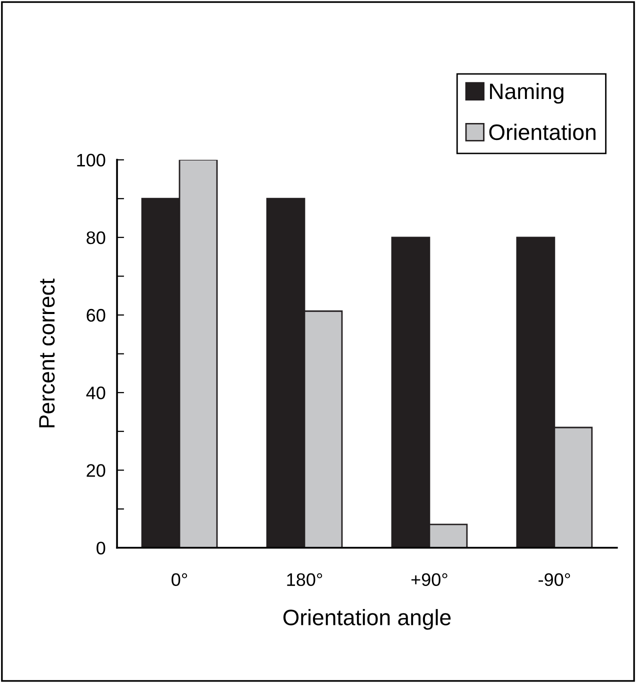  Describe the element at coordinates (96, 315) in the screenshot. I see `y-tick-label: 60` at that location.